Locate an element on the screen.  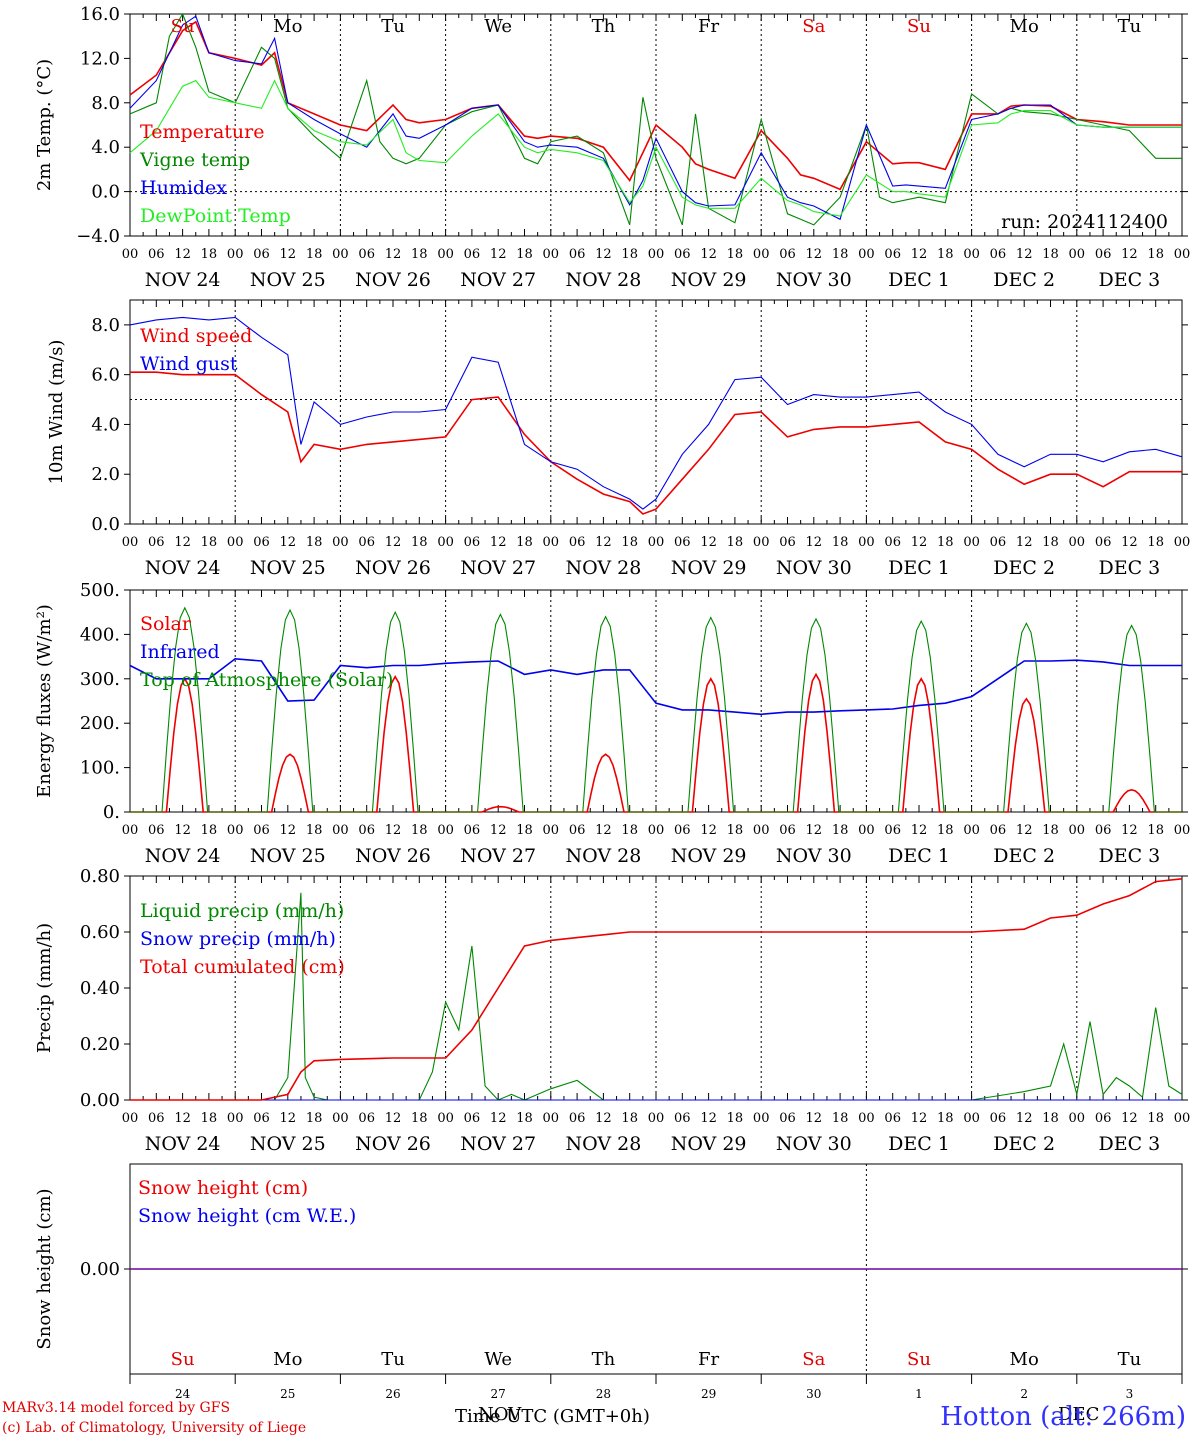
day-name: Th is located at coordinates (604, 26).